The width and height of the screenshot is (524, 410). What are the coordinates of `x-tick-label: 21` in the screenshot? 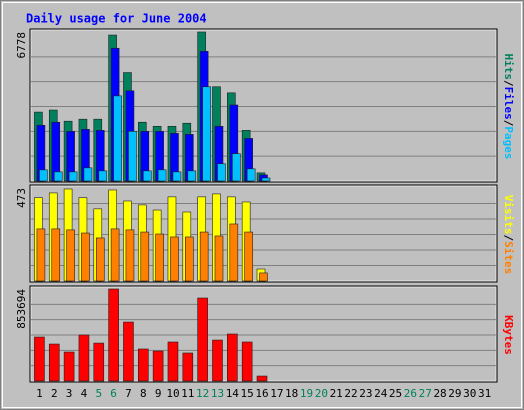 It's located at (336, 393).